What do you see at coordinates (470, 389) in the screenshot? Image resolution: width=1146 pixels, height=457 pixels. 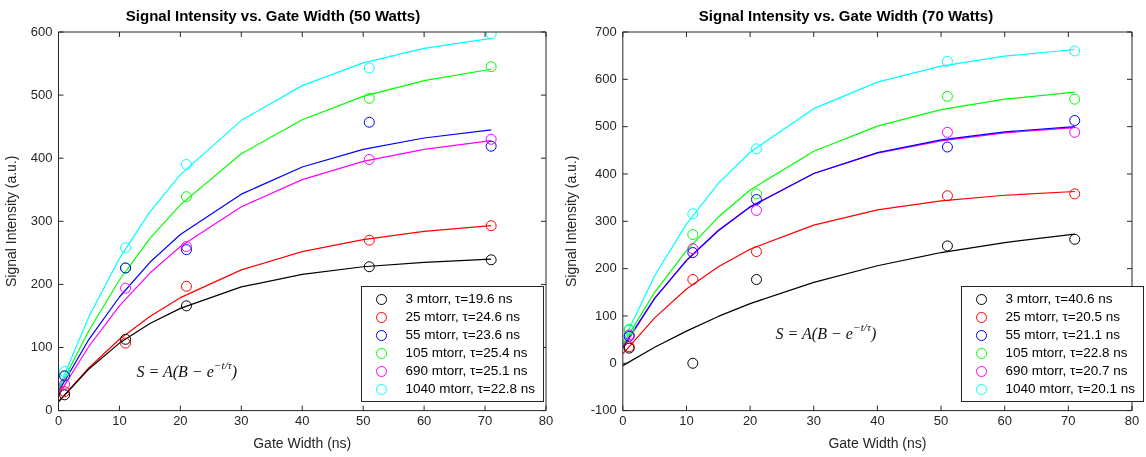 I see `legend-label: 1040 mtorr, τ=22.8 ns` at bounding box center [470, 389].